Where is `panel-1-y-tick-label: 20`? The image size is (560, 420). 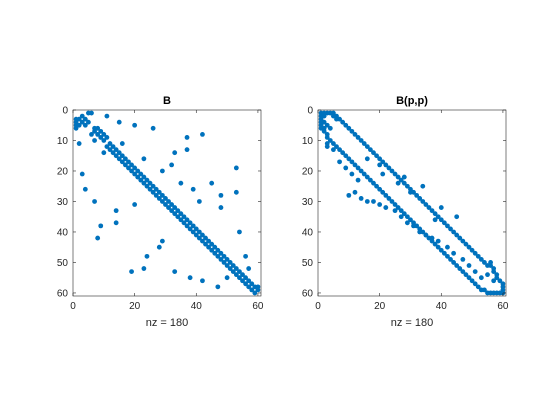 panel-1-y-tick-label: 20 is located at coordinates (63, 171).